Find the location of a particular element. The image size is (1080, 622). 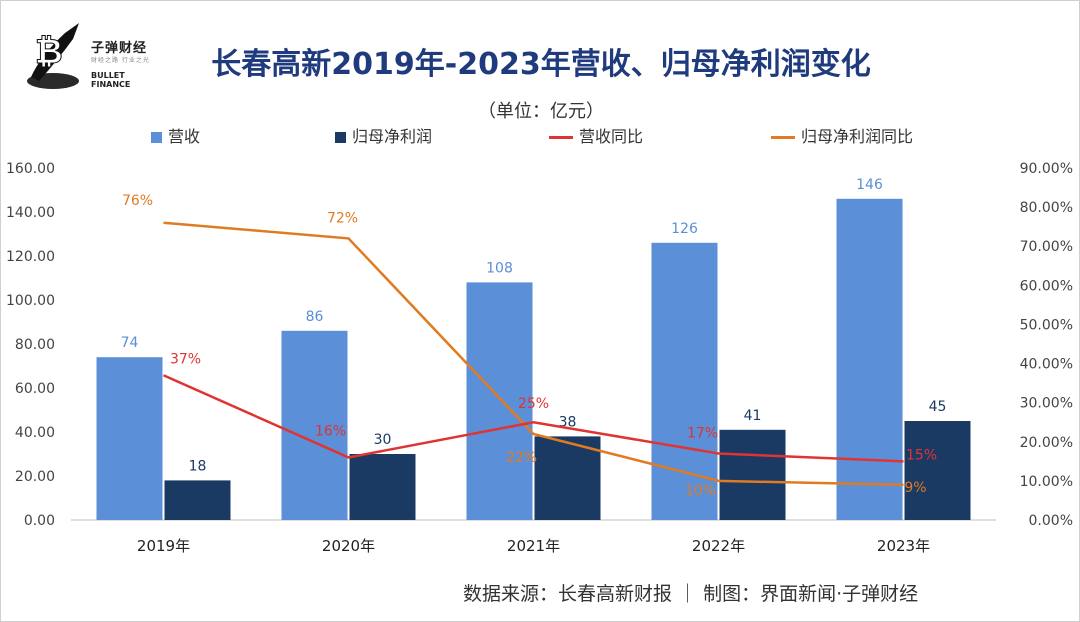

revenue-yoy-line is located at coordinates (533, 418).